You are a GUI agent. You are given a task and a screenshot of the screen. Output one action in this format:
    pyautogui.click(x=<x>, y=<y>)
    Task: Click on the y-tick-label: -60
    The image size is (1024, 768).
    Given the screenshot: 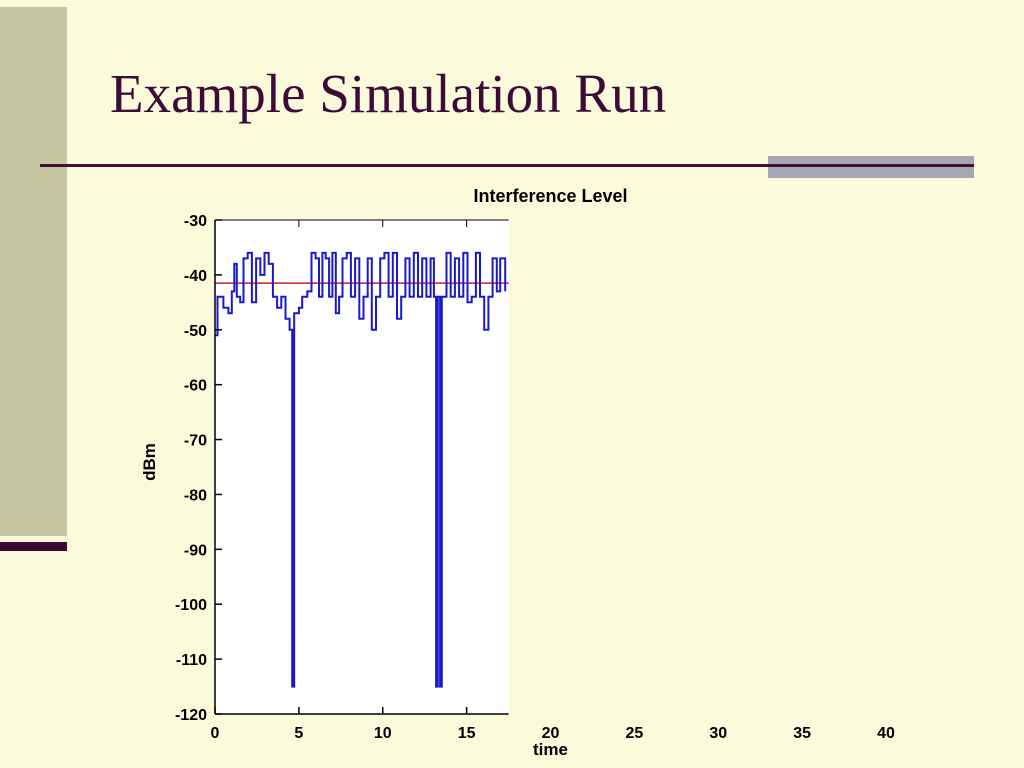 What is the action you would take?
    pyautogui.click(x=195, y=386)
    